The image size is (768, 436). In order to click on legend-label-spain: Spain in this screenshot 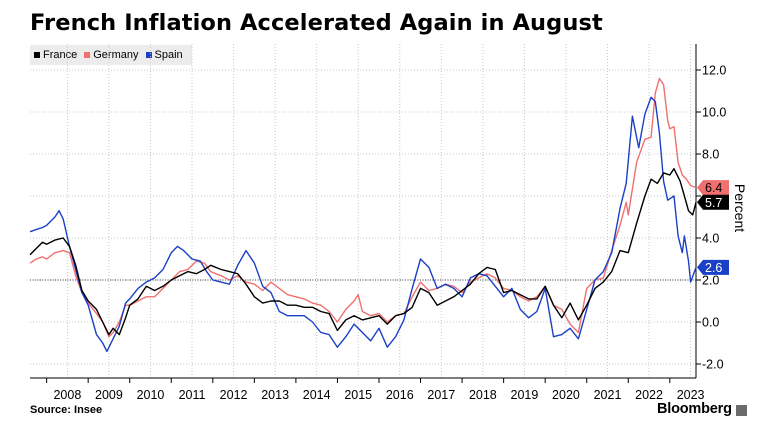, I will do `click(168, 55)`.